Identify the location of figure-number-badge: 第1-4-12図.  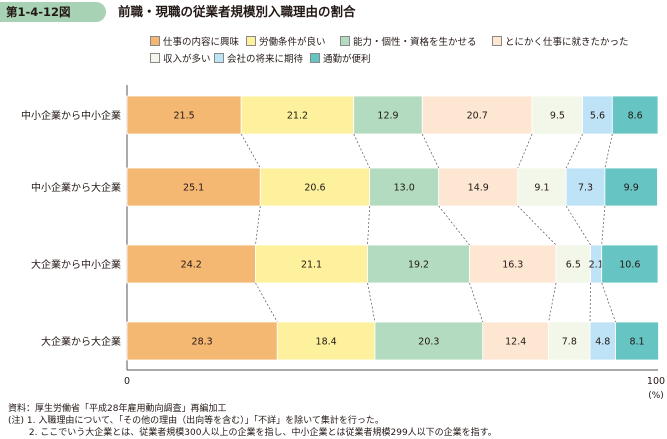
(53, 12).